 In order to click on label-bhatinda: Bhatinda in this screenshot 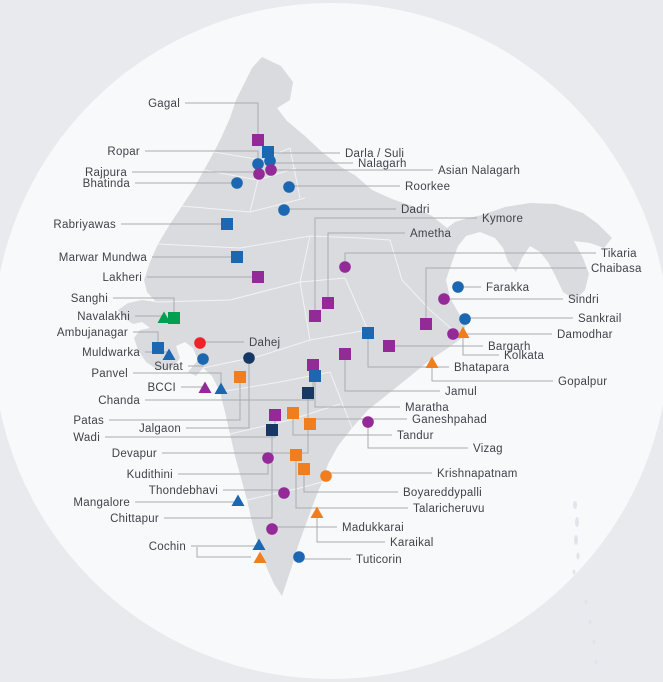, I will do `click(107, 184)`.